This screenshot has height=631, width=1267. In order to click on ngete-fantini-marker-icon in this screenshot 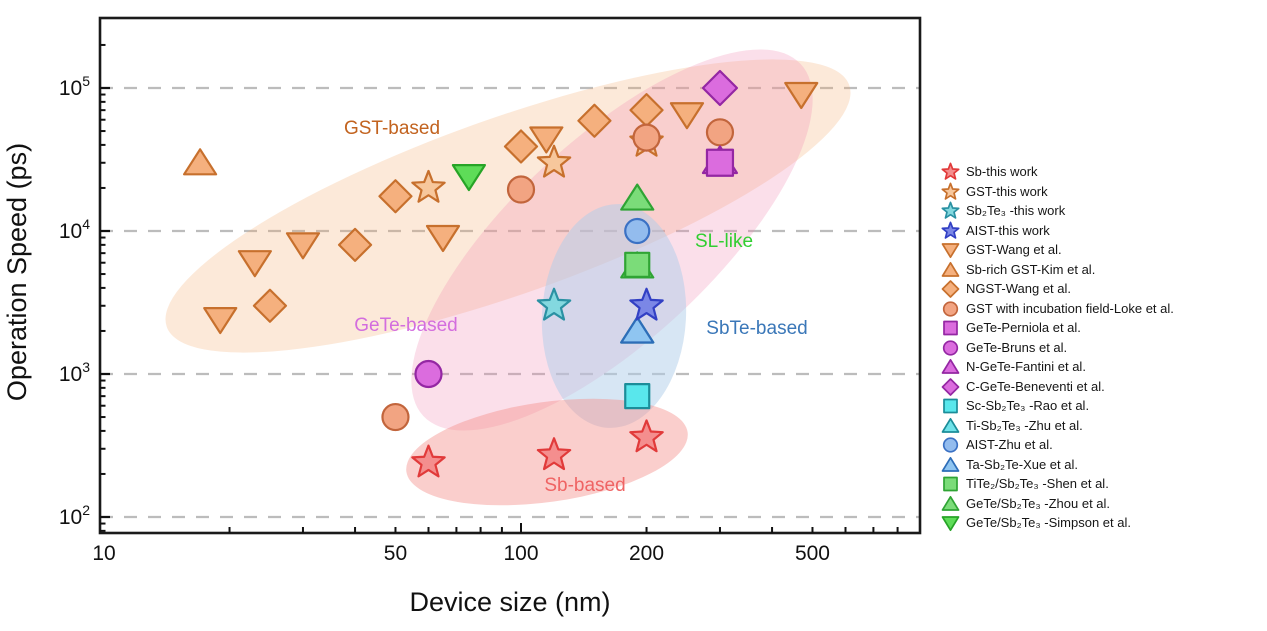, I will do `click(950, 367)`.